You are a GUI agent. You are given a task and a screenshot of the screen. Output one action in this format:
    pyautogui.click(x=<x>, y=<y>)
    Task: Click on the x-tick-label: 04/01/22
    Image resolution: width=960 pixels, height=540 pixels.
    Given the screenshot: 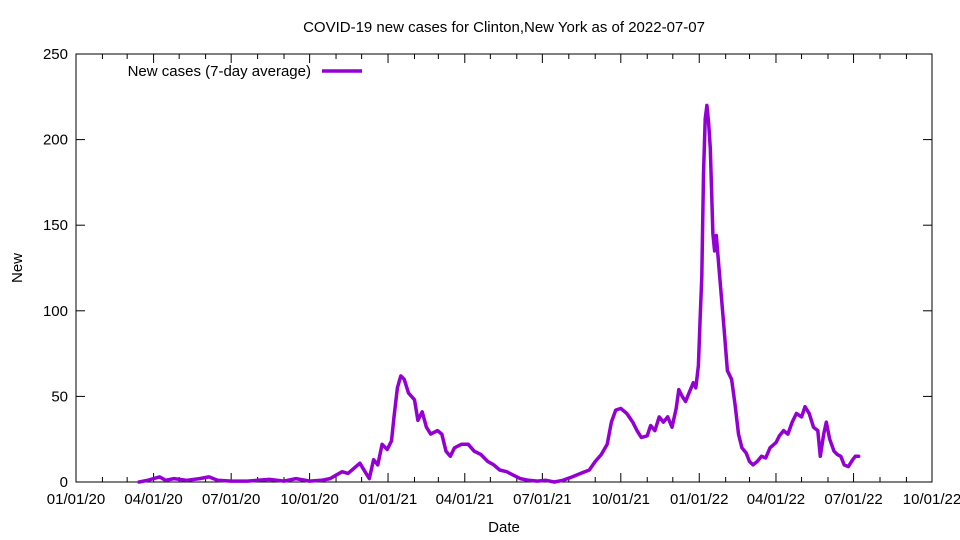 What is the action you would take?
    pyautogui.click(x=776, y=499)
    